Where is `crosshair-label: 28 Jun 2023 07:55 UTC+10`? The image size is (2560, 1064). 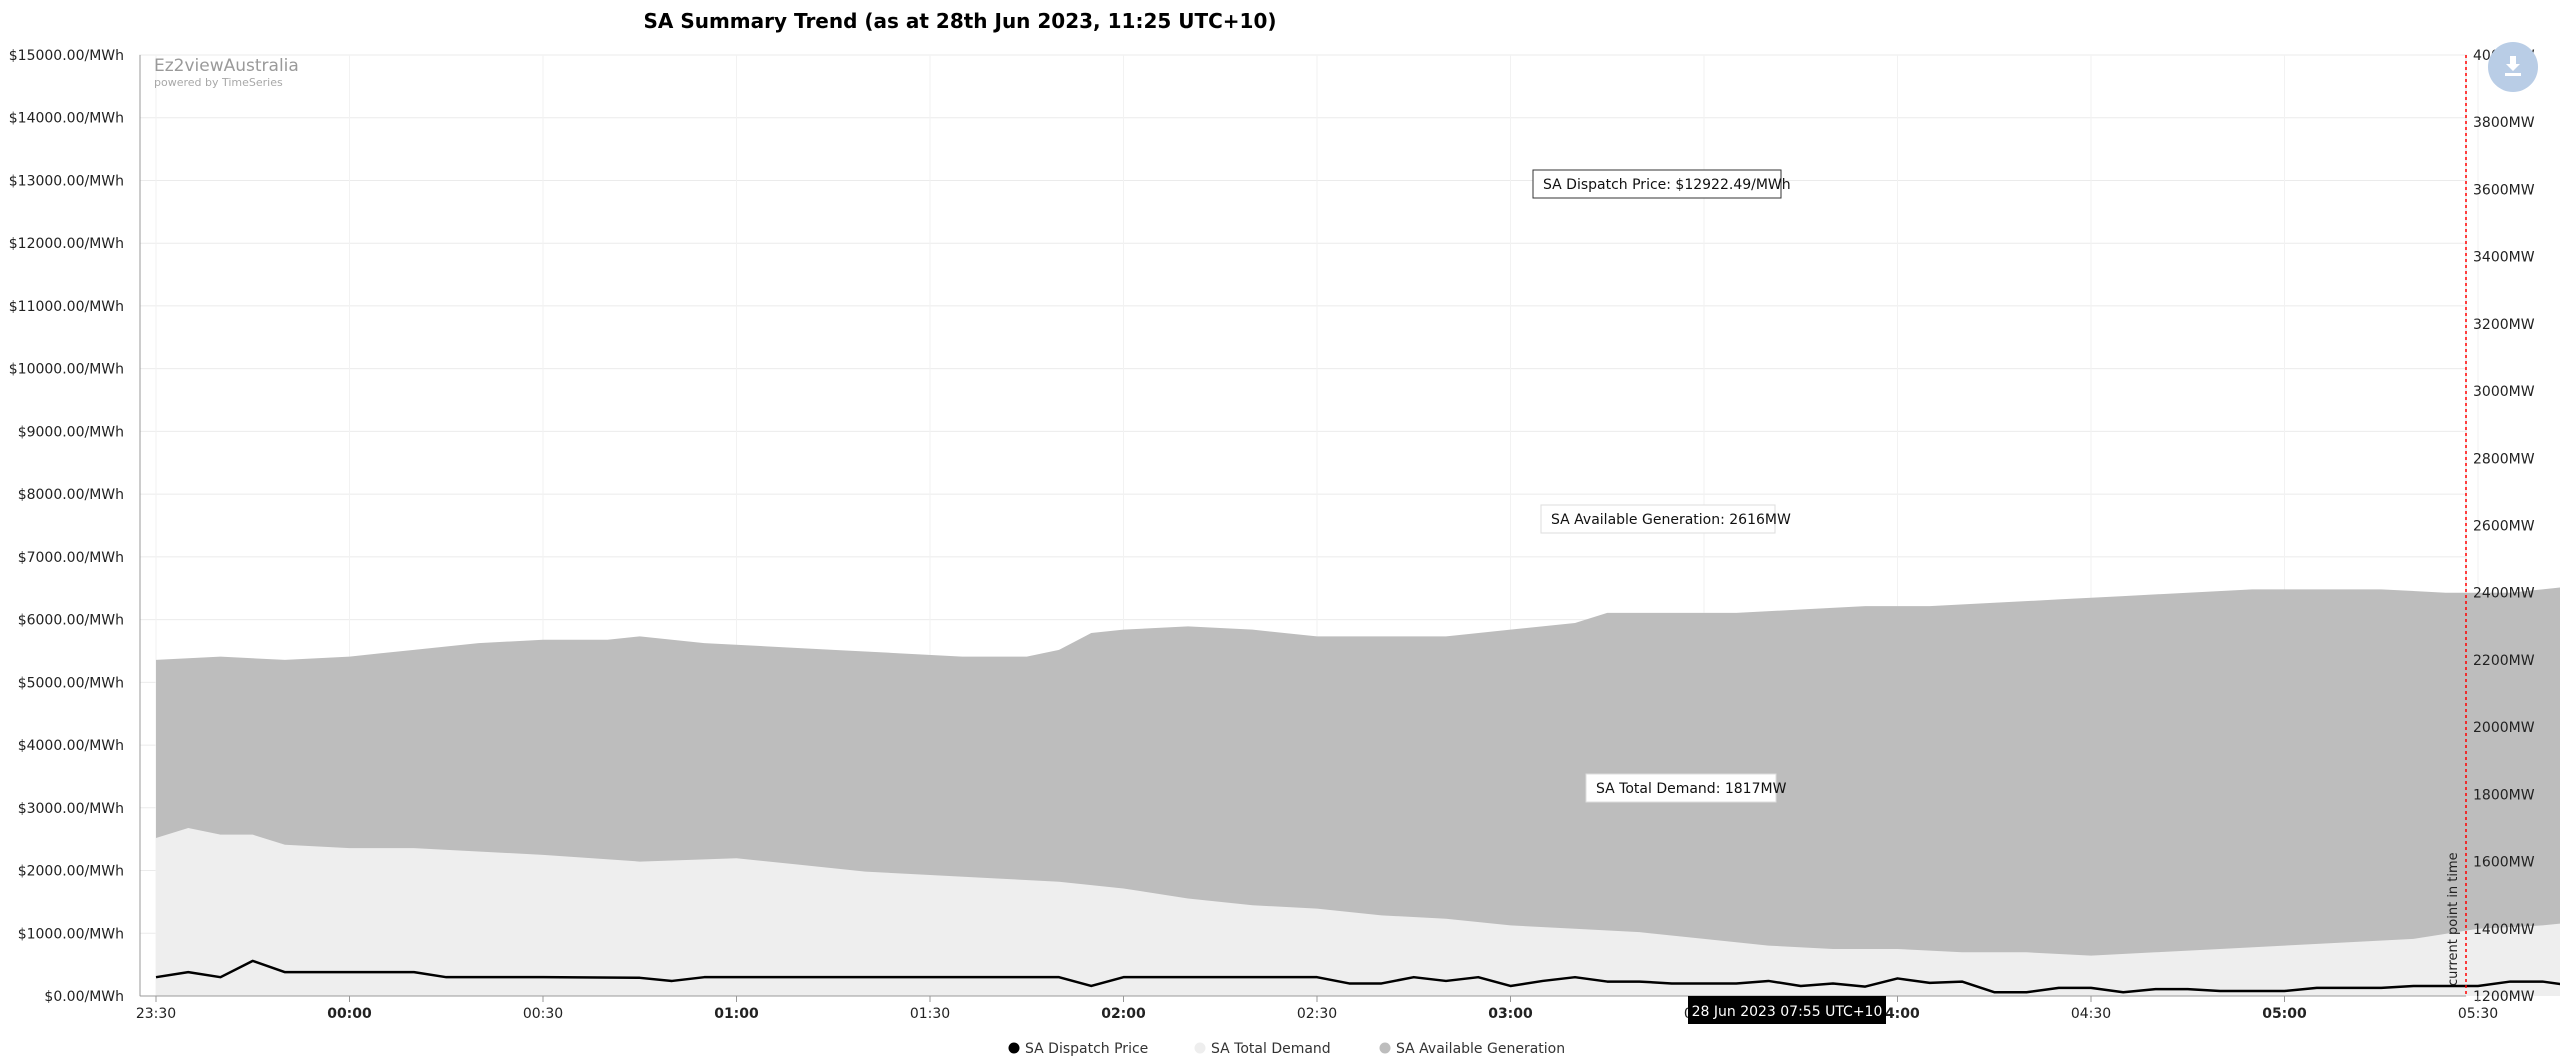
crosshair-label: 28 Jun 2023 07:55 UTC+10 is located at coordinates (1787, 1012).